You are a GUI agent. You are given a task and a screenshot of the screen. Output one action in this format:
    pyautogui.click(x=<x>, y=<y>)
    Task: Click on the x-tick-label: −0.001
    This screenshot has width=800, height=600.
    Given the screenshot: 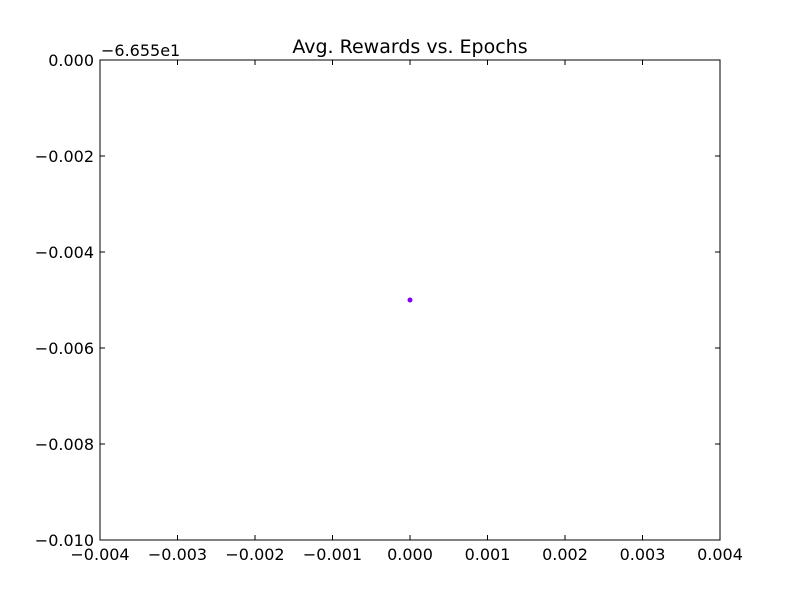 What is the action you would take?
    pyautogui.click(x=332, y=554)
    